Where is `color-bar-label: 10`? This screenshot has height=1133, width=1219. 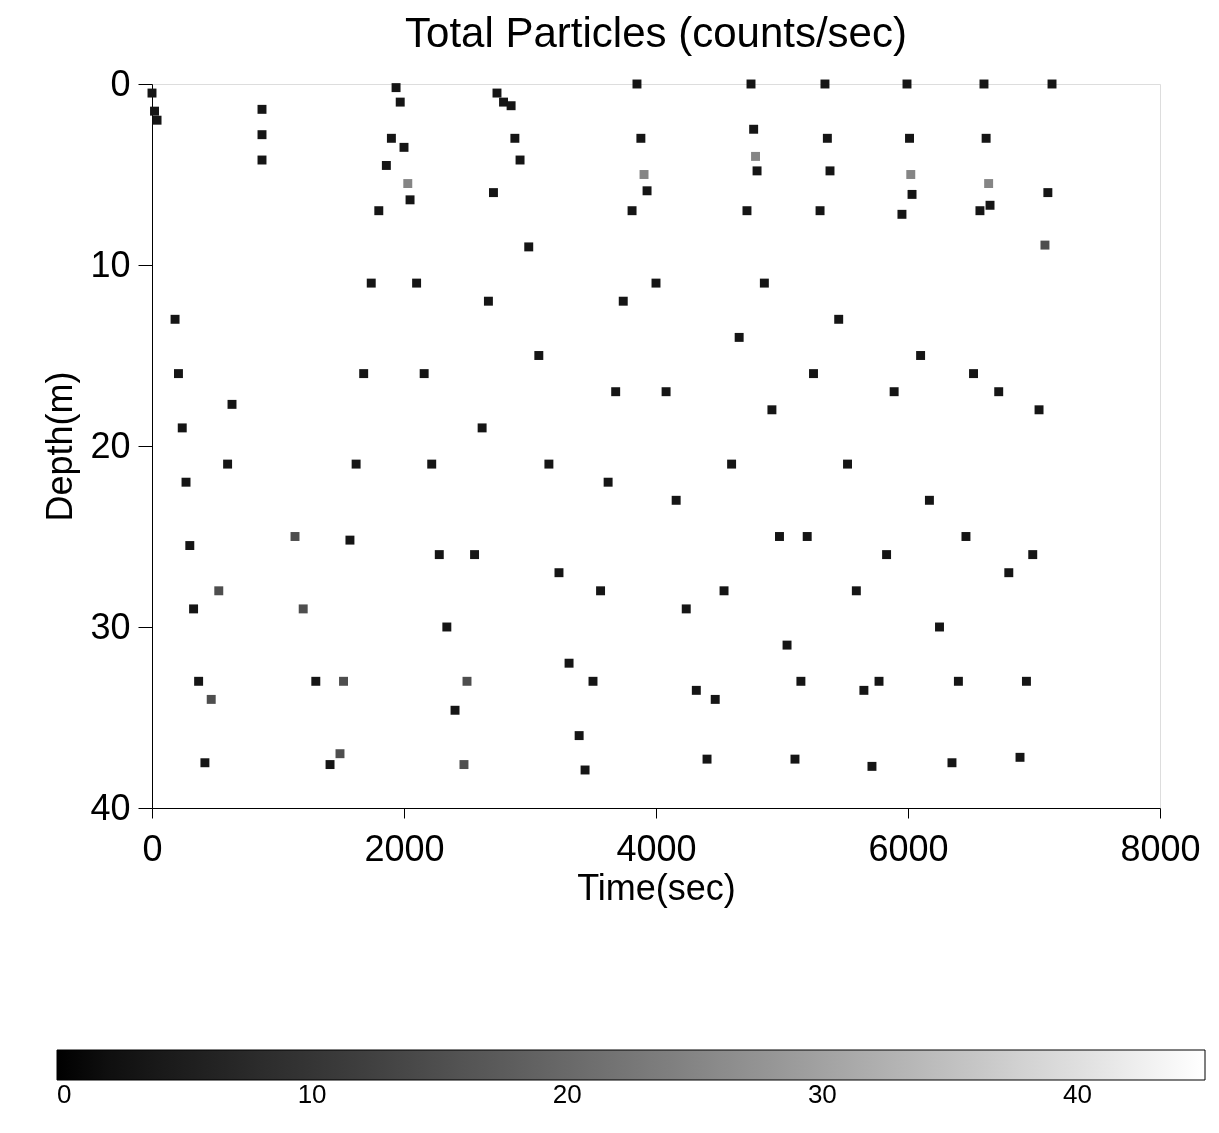 color-bar-label: 10 is located at coordinates (312, 1094).